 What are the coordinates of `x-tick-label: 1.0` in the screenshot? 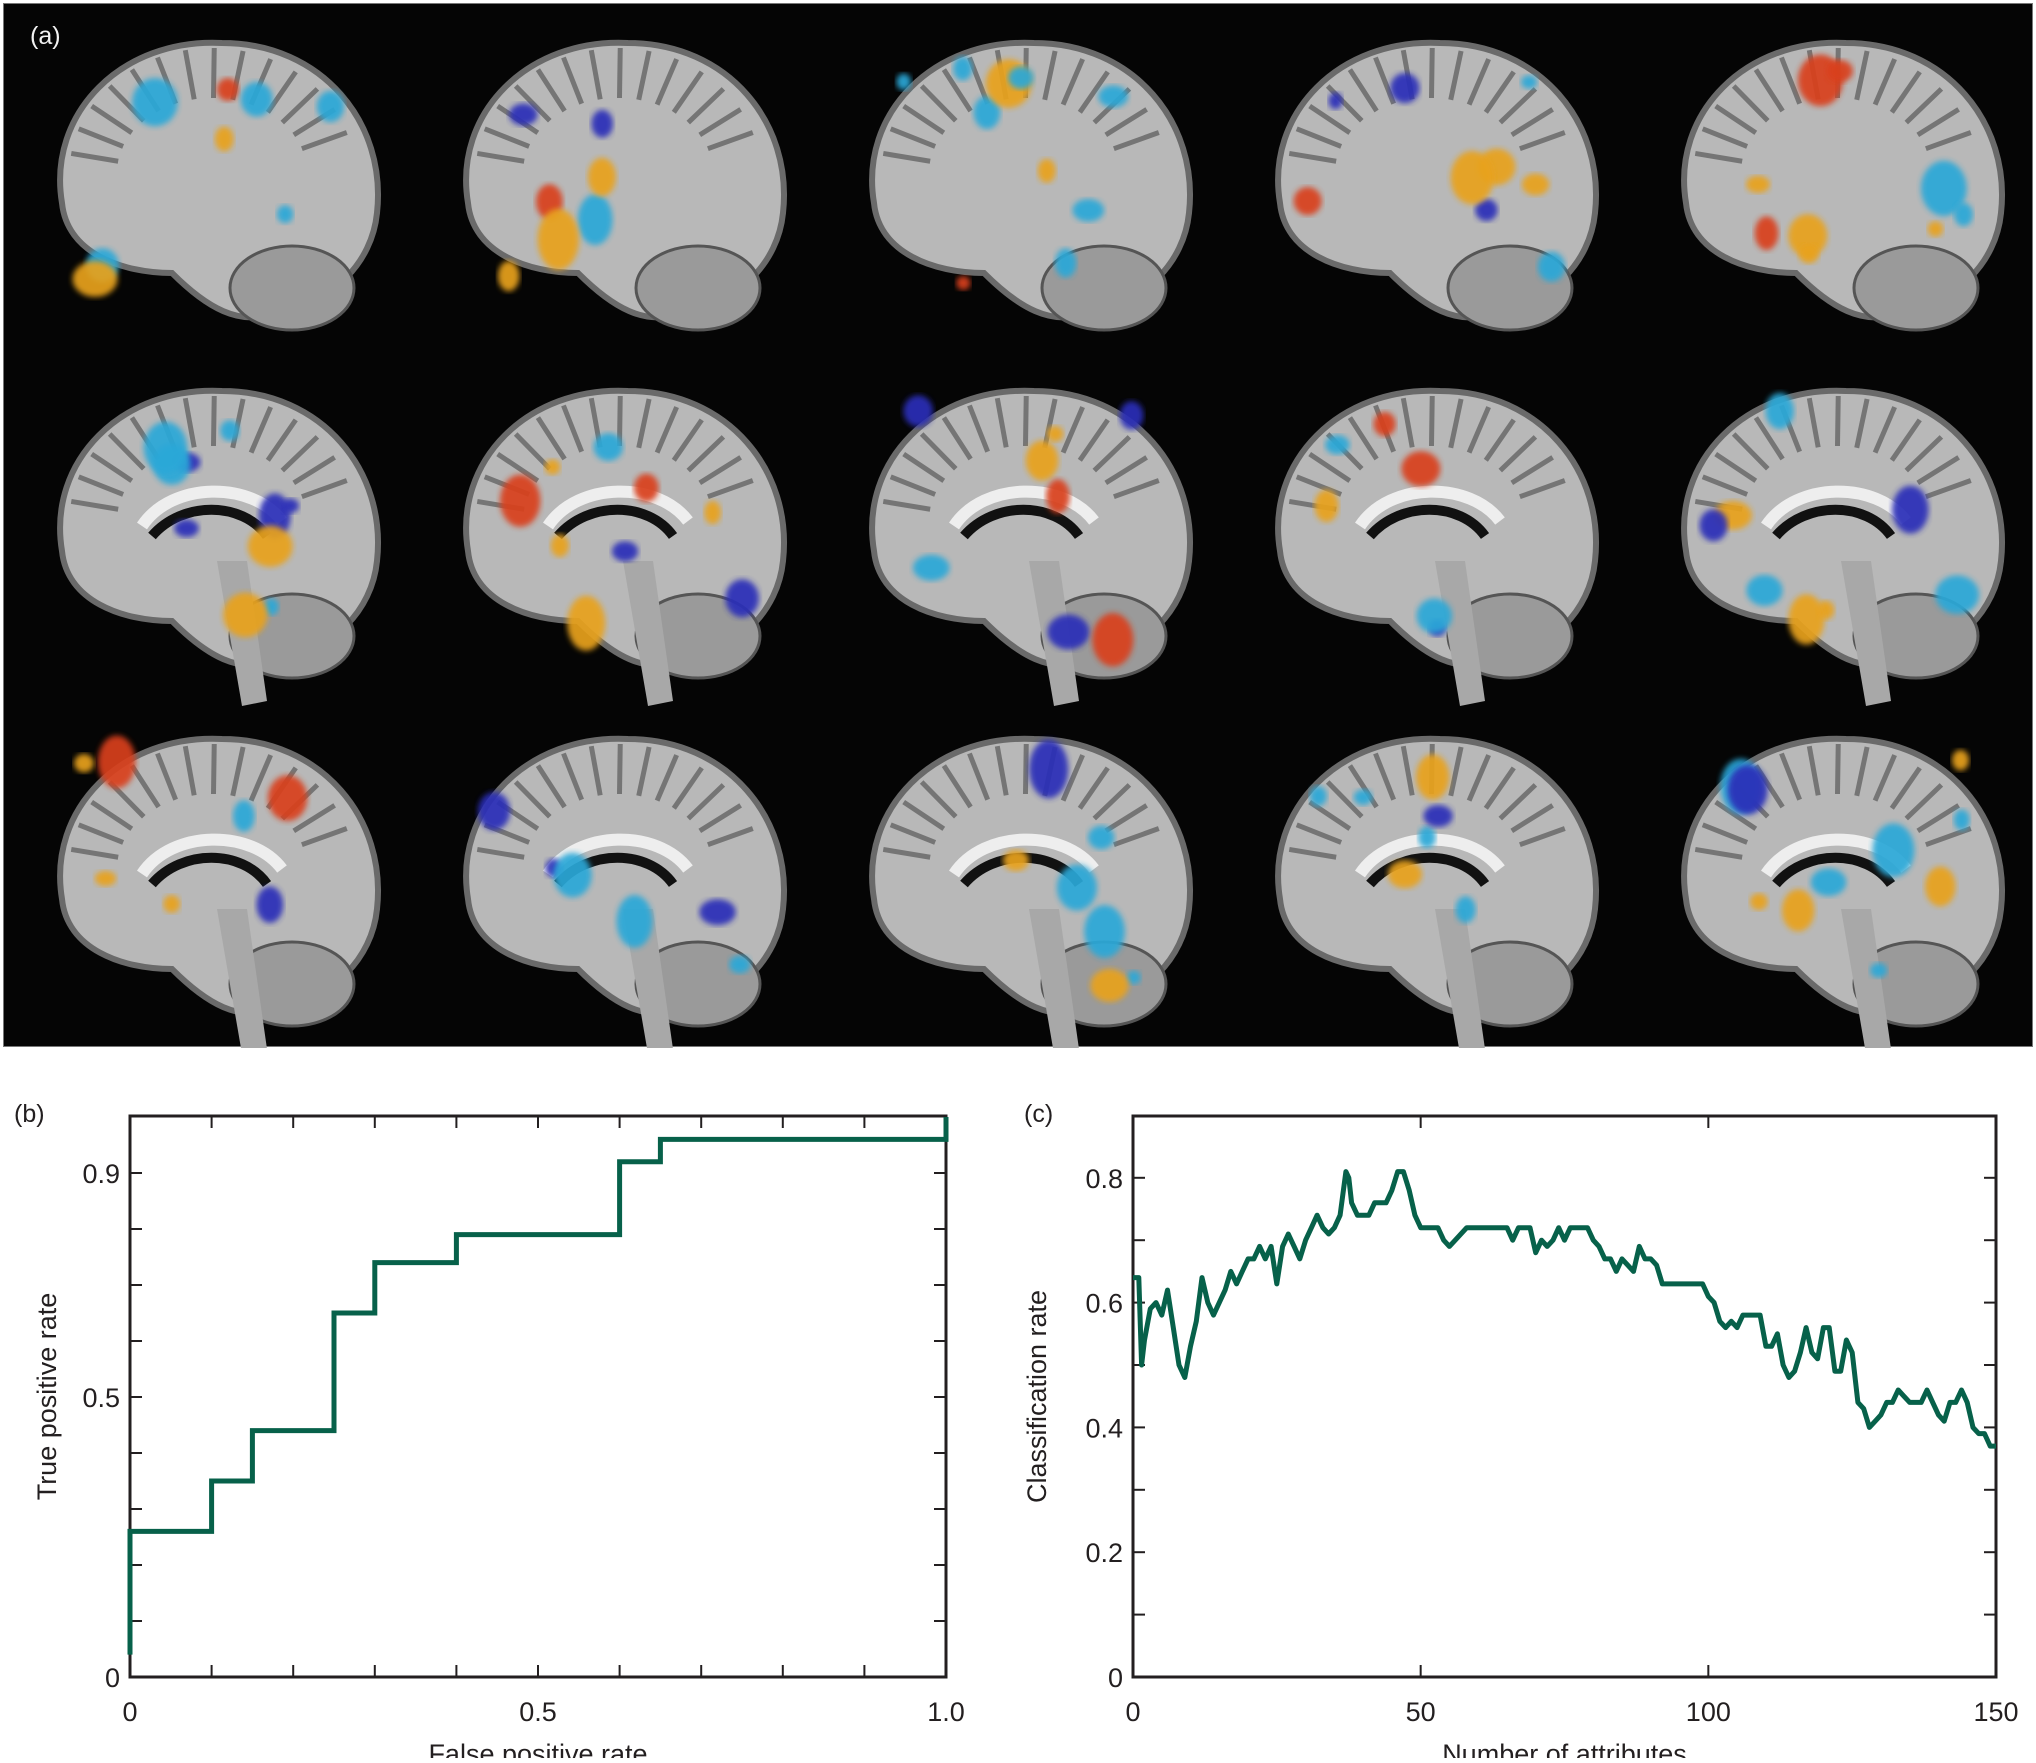 It's located at (946, 1712).